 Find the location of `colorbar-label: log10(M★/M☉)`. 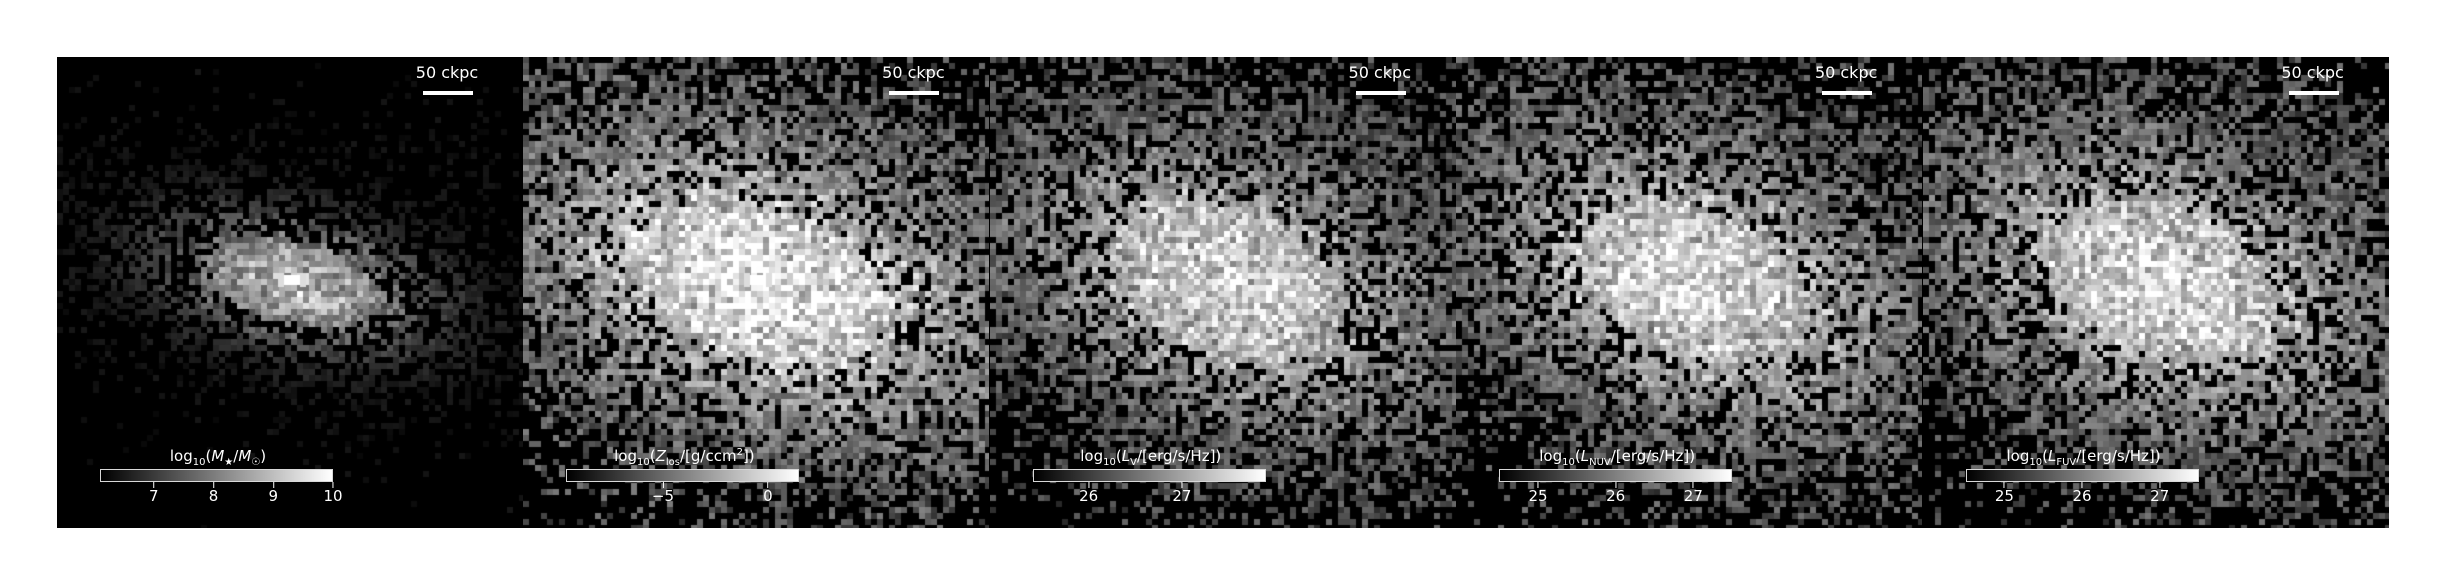

colorbar-label: log10(M★/M☉) is located at coordinates (218, 457).